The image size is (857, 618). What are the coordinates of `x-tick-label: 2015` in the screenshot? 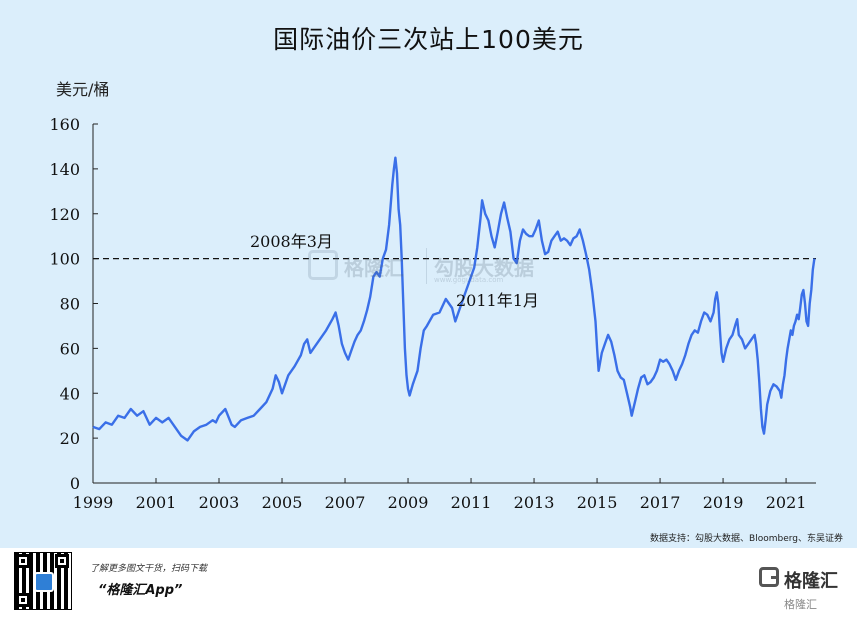 It's located at (597, 502).